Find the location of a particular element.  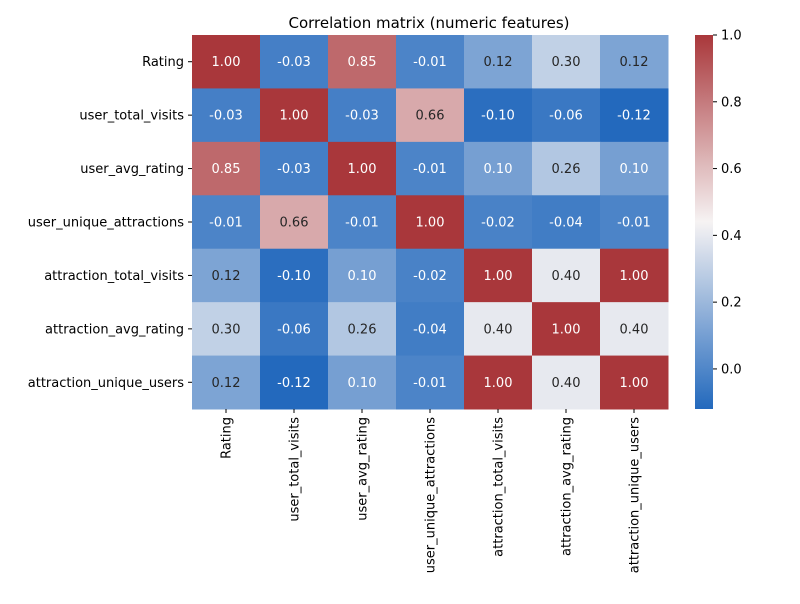

cell-value-label: 0.26 is located at coordinates (362, 329).